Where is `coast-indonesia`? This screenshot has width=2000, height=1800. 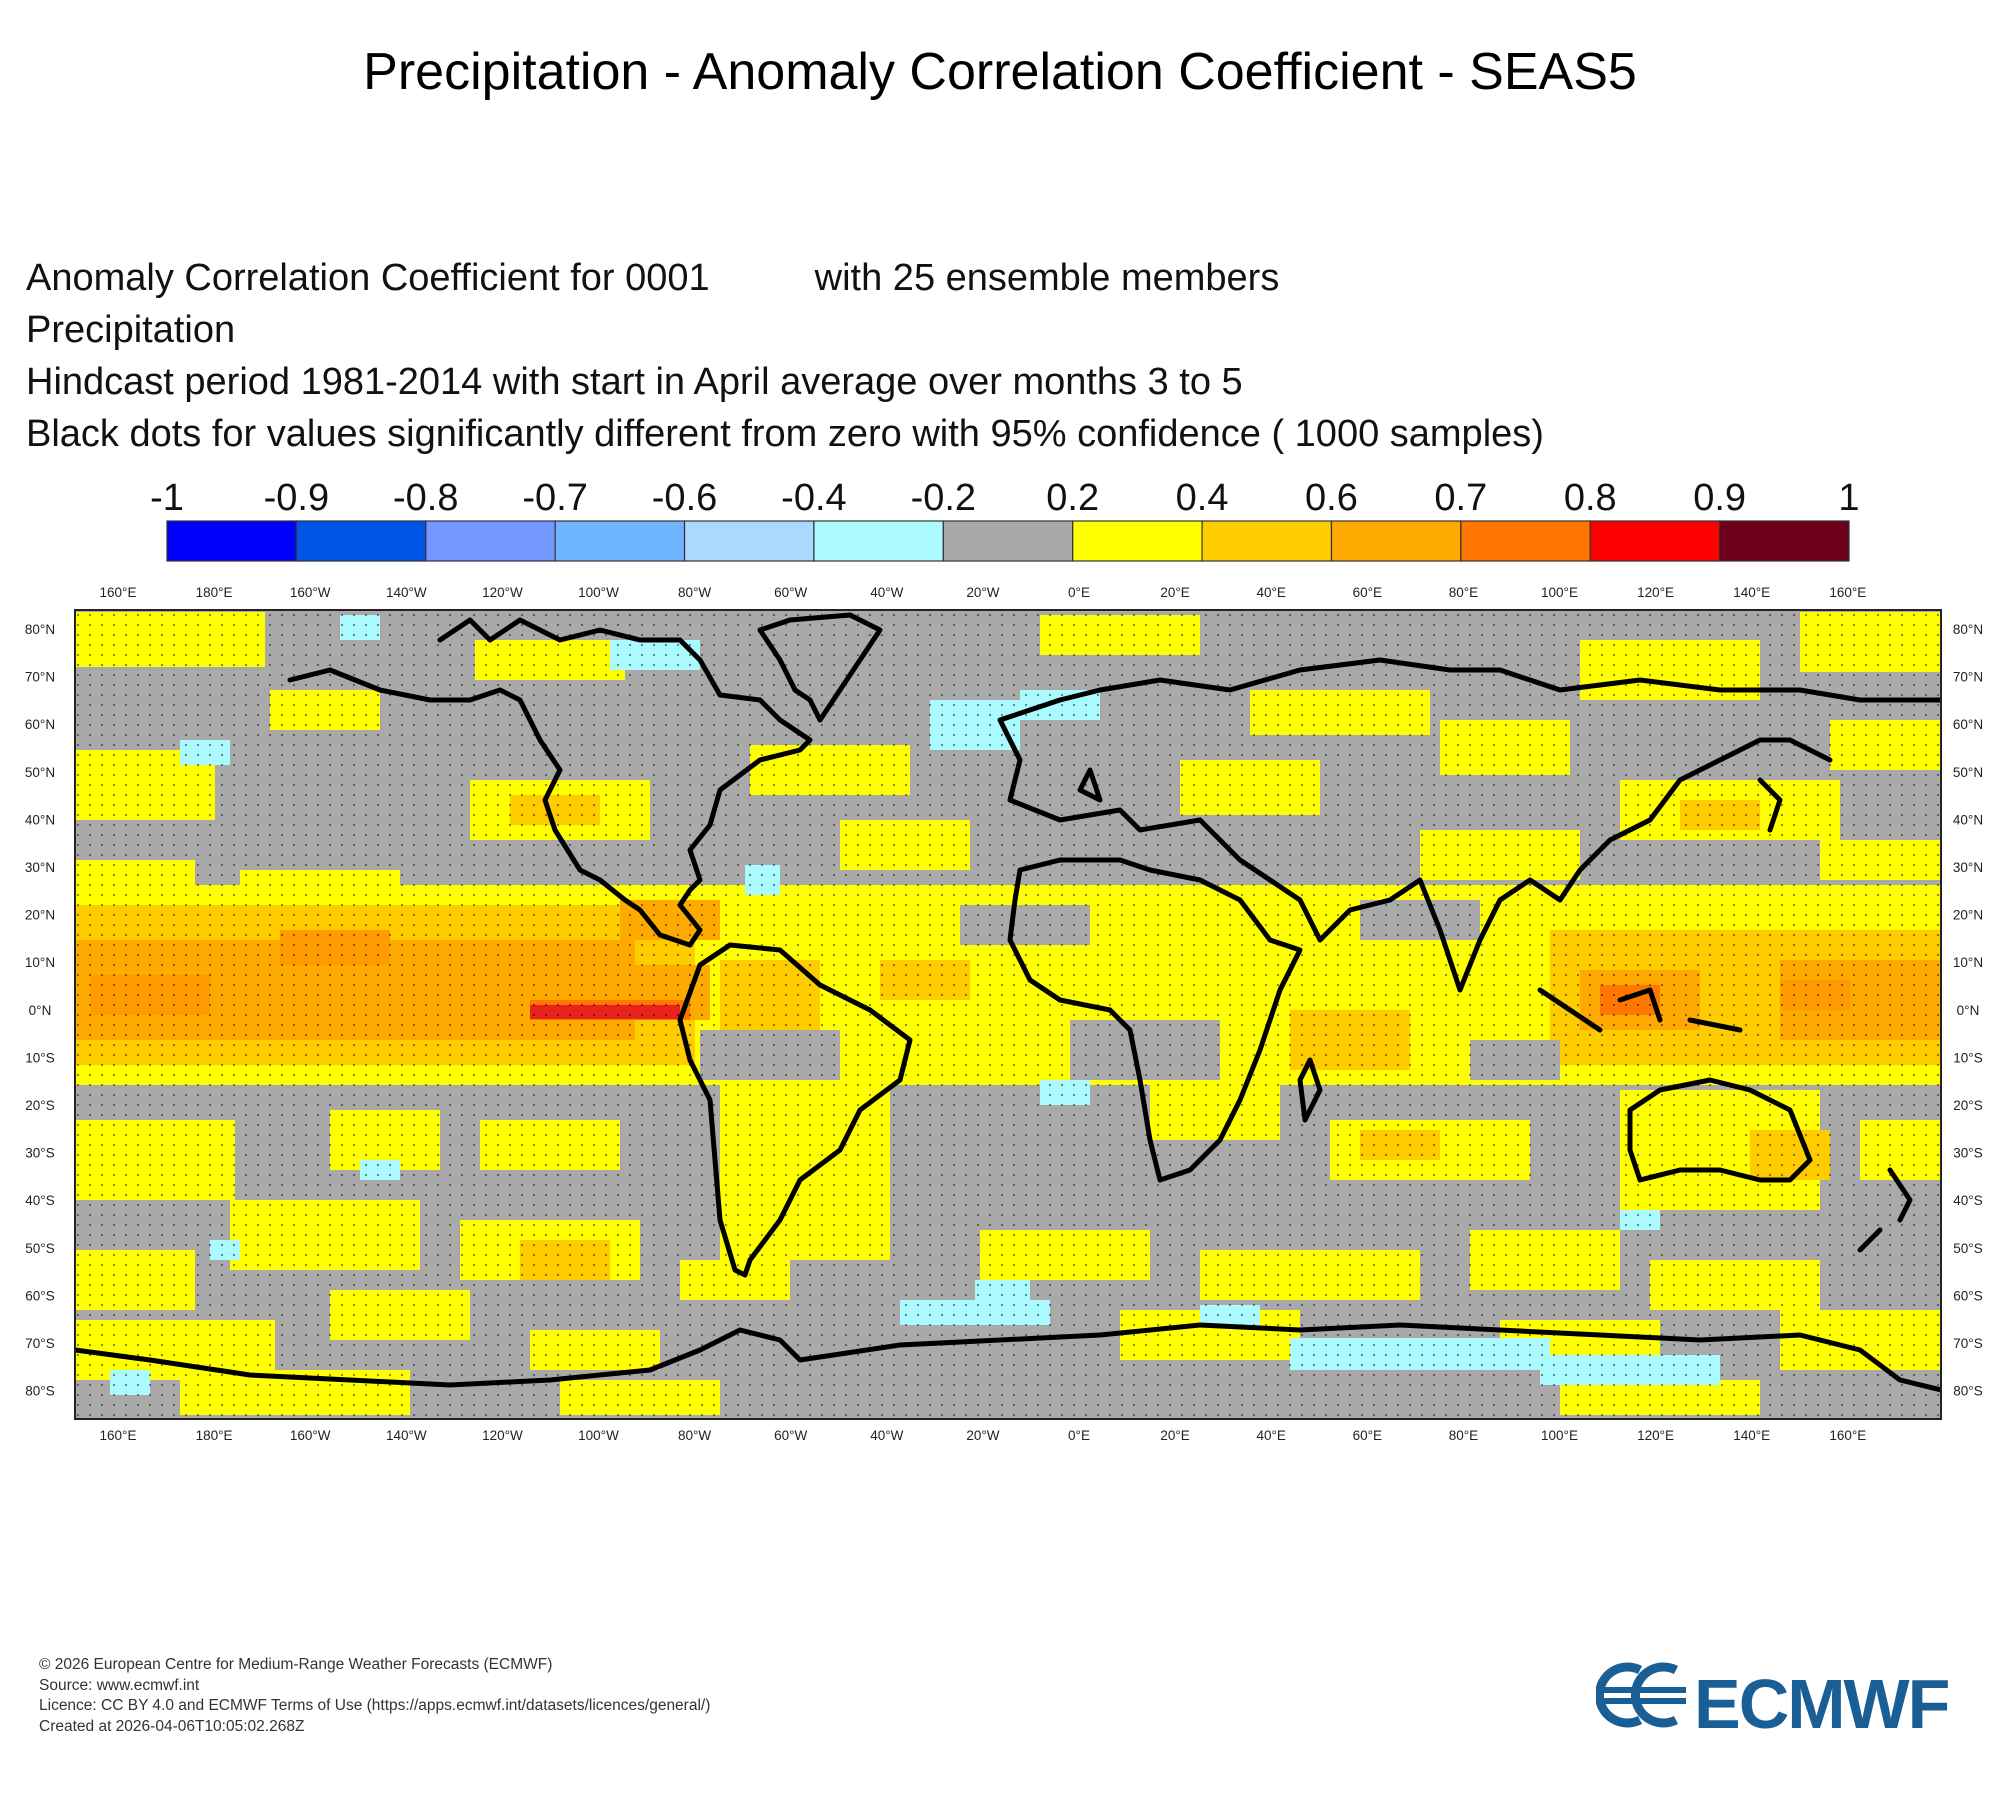 coast-indonesia is located at coordinates (1640, 1010).